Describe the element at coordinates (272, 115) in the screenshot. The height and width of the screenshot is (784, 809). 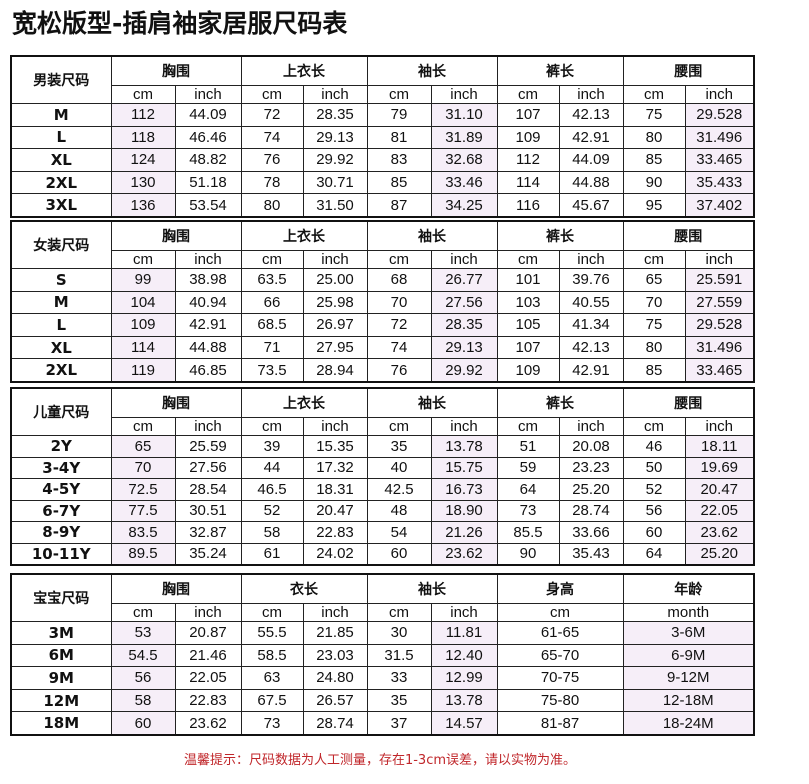
I see `value-cell: 72` at that location.